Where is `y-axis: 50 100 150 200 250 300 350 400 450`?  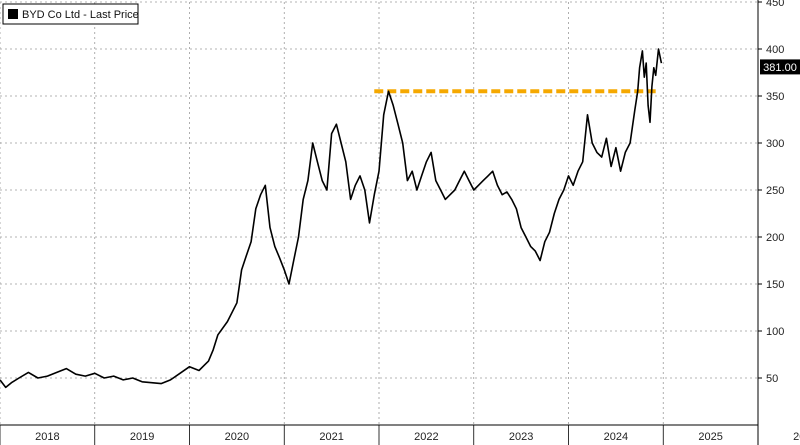 y-axis: 50 100 150 200 250 300 350 400 450 is located at coordinates (771, 192).